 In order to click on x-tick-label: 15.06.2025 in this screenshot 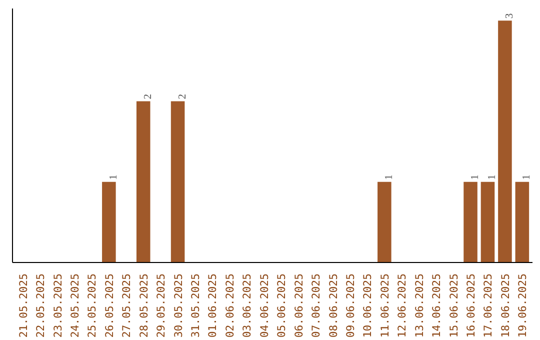, I will do `click(453, 306)`.